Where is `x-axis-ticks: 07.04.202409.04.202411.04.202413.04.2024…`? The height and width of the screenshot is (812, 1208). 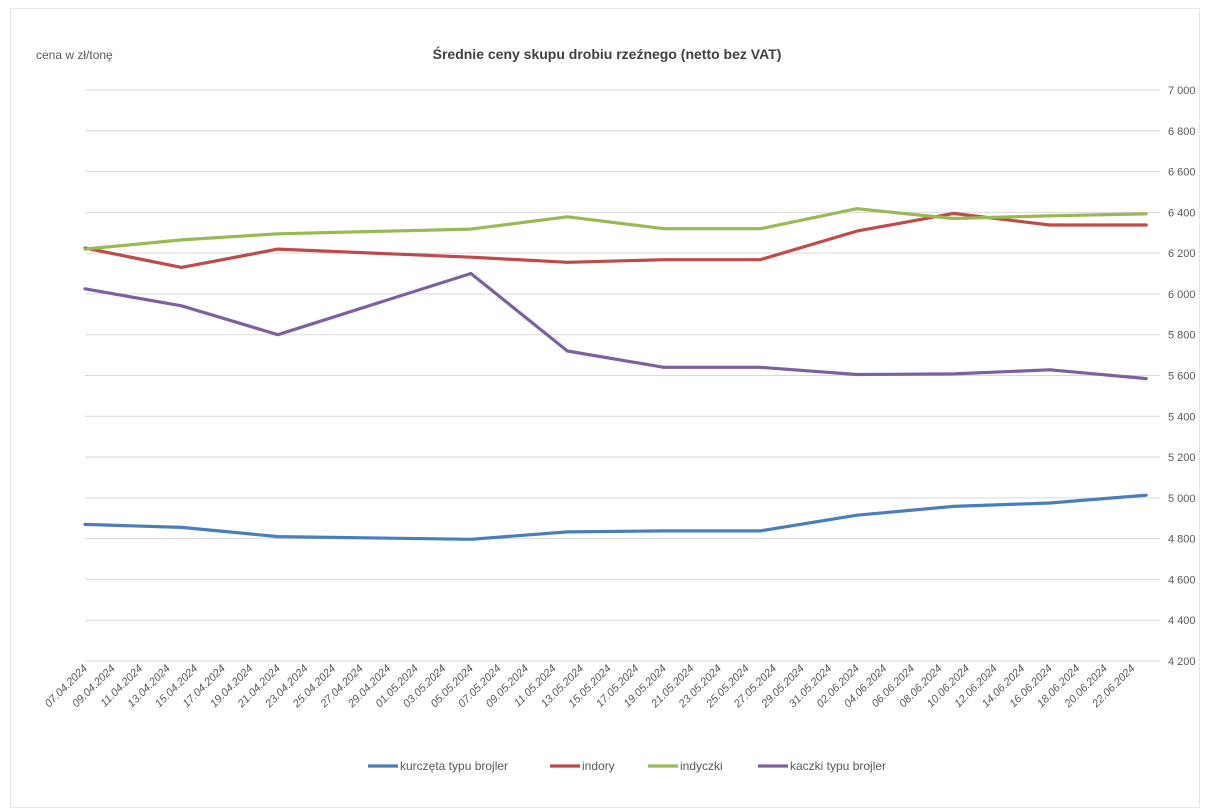 x-axis-ticks: 07.04.202409.04.202411.04.202413.04.2024… is located at coordinates (590, 687).